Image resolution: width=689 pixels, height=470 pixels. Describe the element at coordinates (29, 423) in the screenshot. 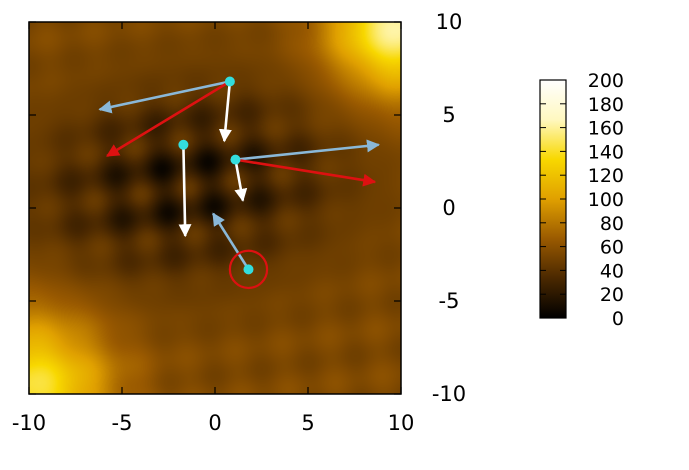

I see `x-tick-label: -10` at that location.